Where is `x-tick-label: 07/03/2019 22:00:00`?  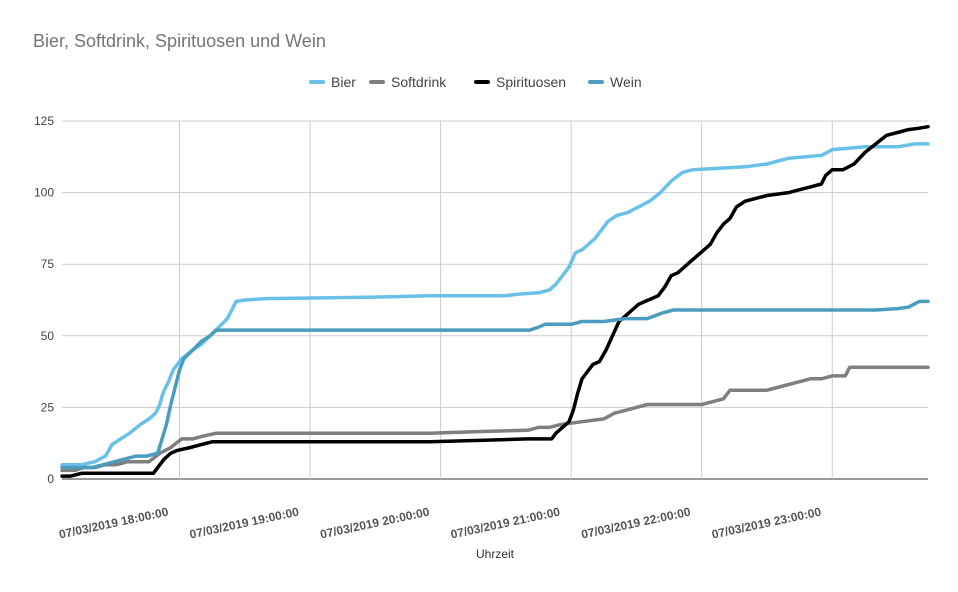
x-tick-label: 07/03/2019 22:00:00 is located at coordinates (636, 523).